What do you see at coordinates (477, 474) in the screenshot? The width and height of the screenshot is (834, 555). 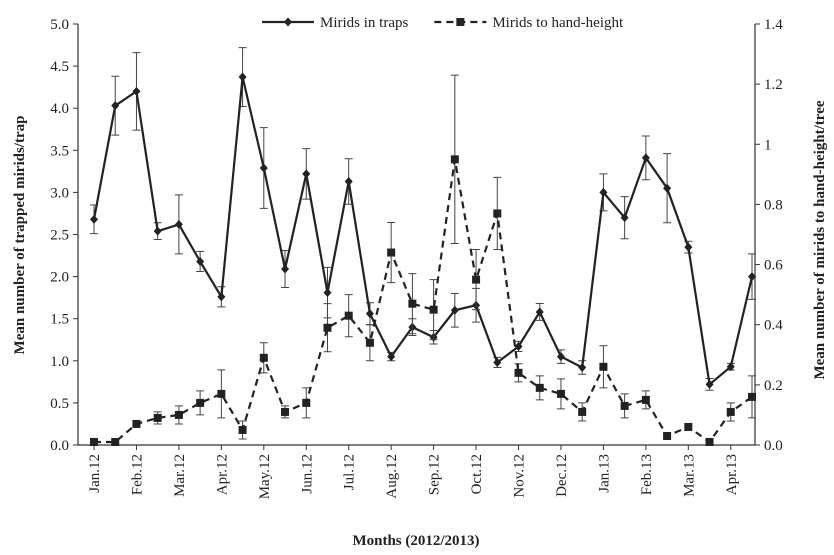 I see `x-tick-label: Oct.12` at bounding box center [477, 474].